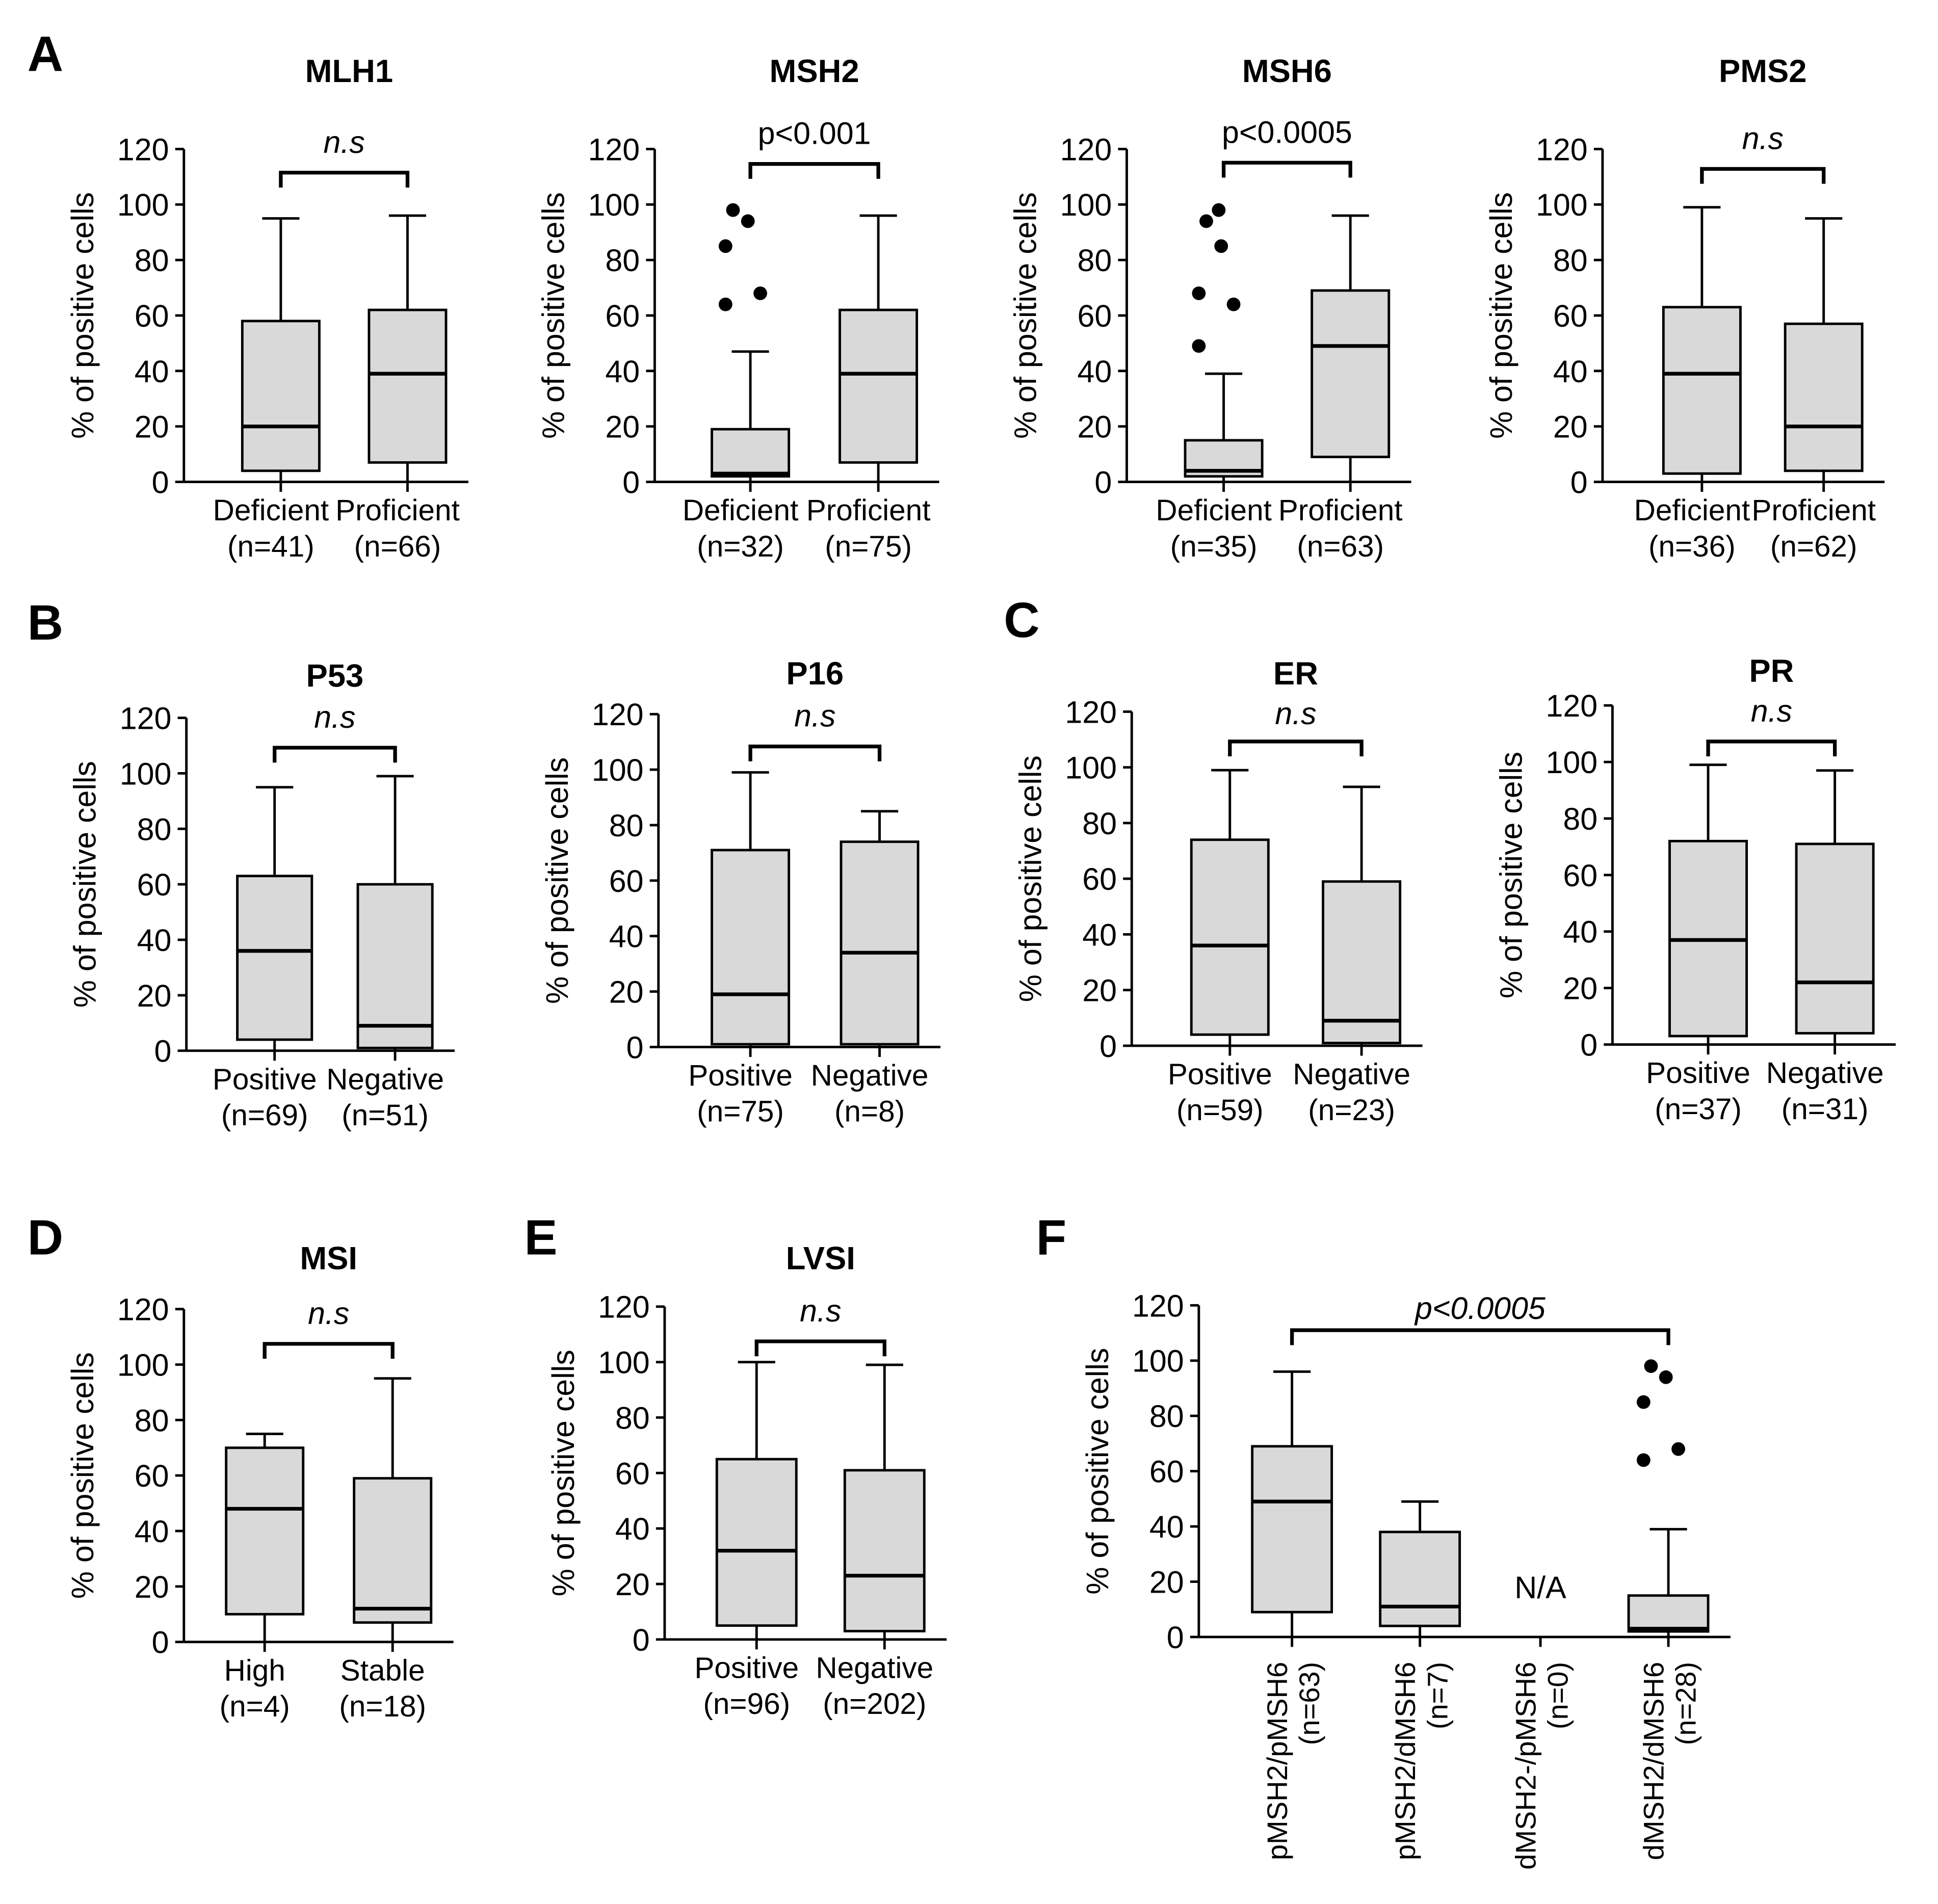  I want to click on category-n: (n=28), so click(1686, 1704).